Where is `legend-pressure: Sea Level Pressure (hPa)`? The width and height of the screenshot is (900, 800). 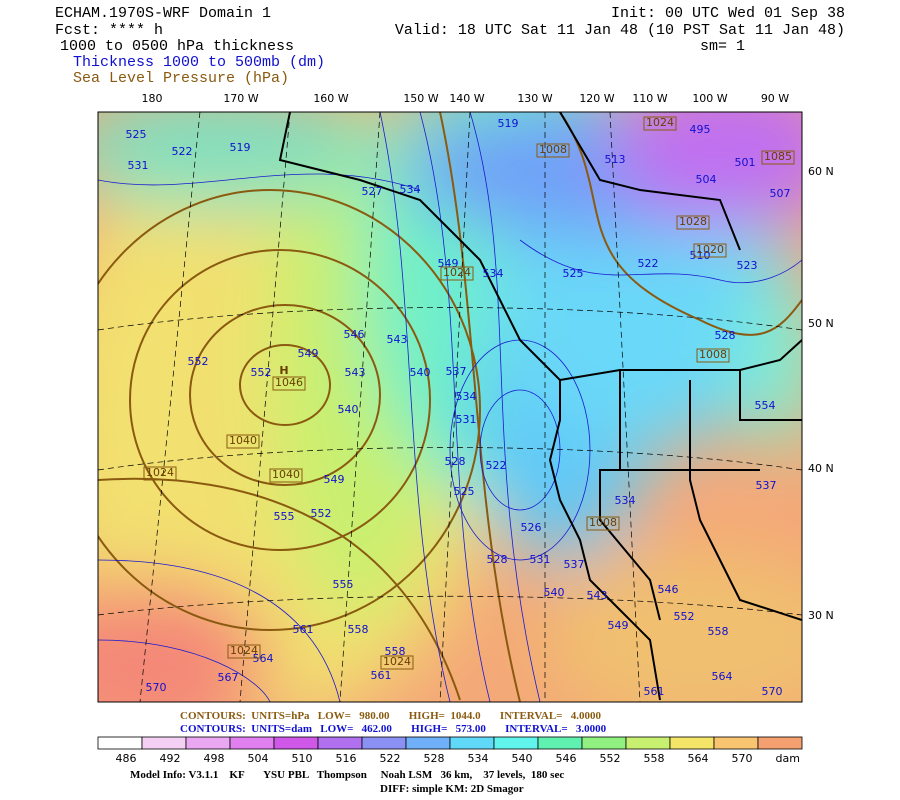 legend-pressure: Sea Level Pressure (hPa) is located at coordinates (181, 78).